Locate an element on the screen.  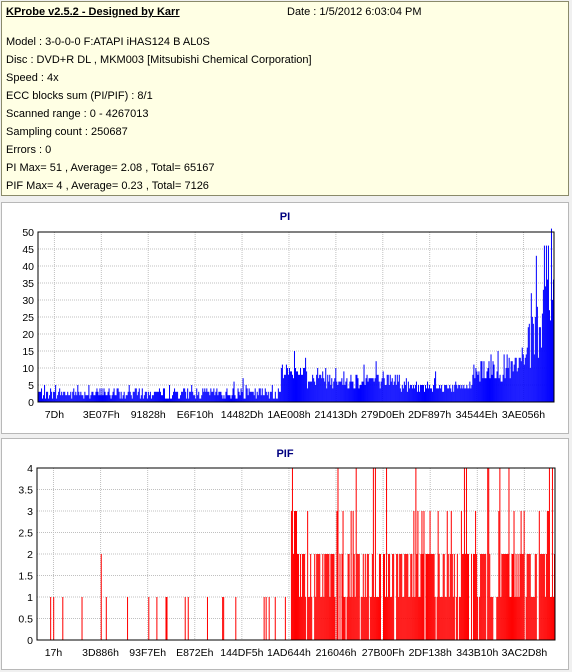
pi-ytick-label: 30 is located at coordinates (28, 301).